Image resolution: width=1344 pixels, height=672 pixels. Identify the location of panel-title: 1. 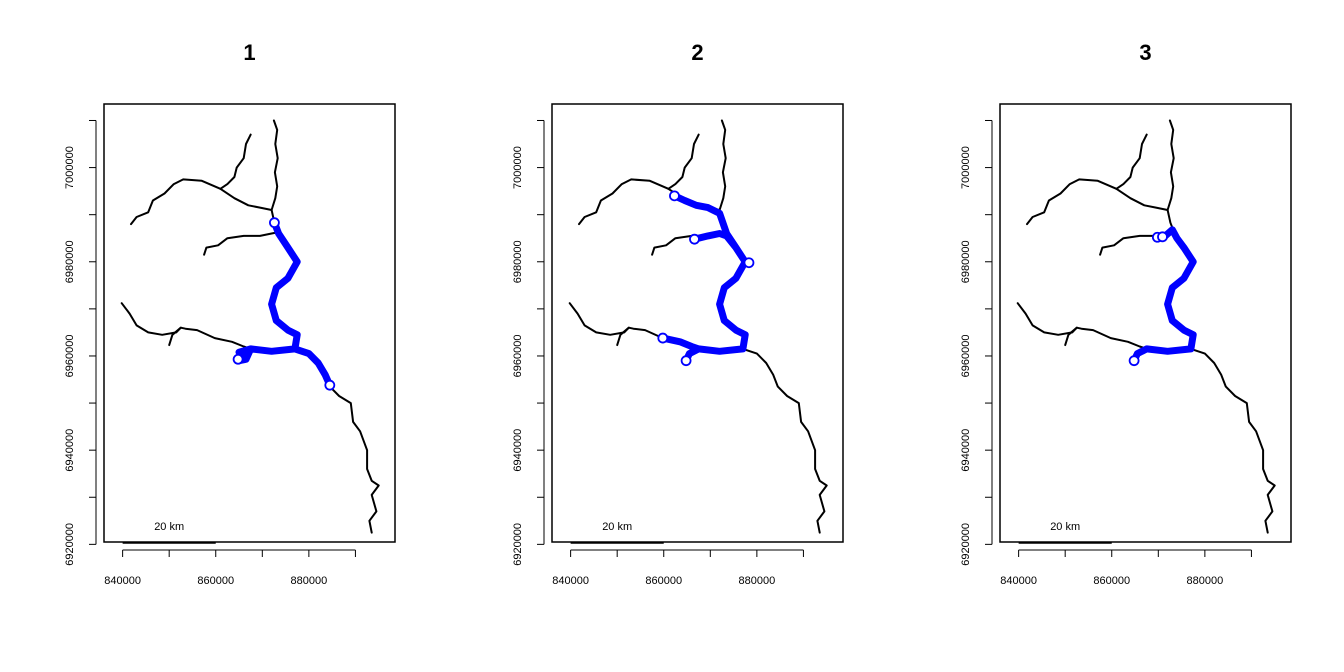
(249, 52).